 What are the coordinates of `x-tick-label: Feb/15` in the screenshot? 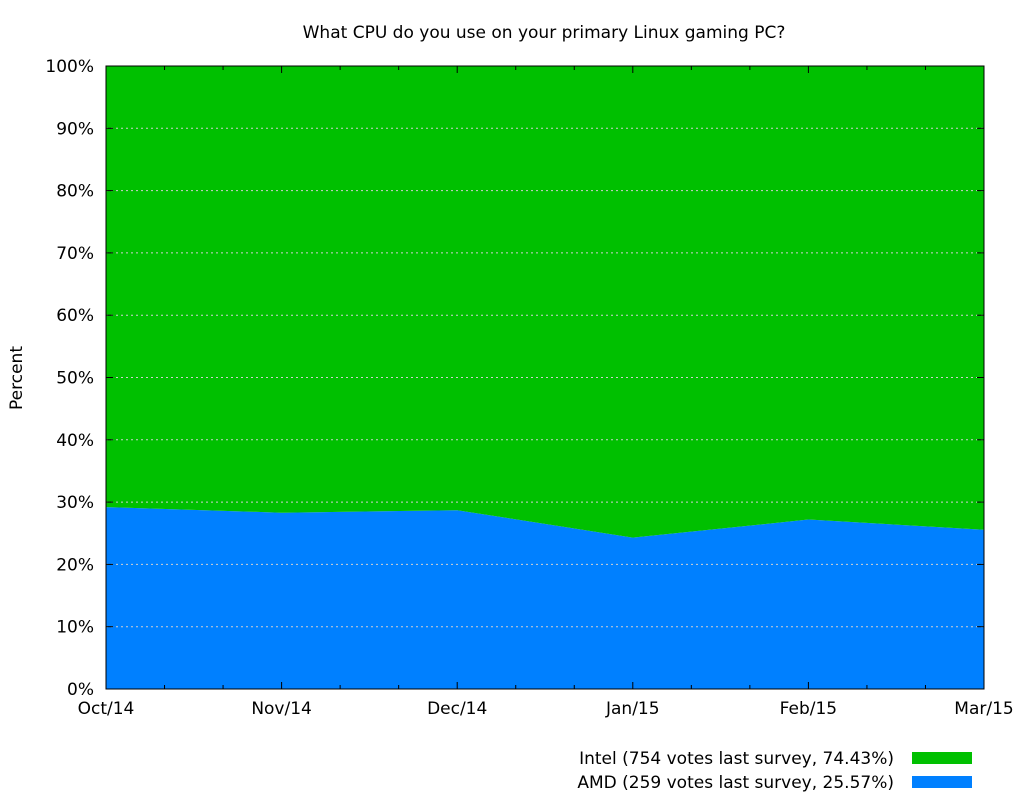 It's located at (808, 709).